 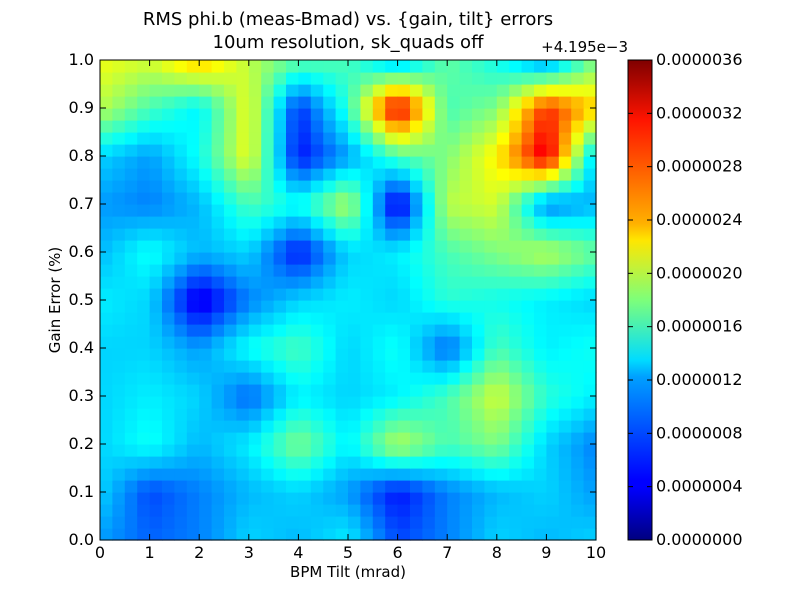 What do you see at coordinates (497, 552) in the screenshot?
I see `x-tick-label: 8` at bounding box center [497, 552].